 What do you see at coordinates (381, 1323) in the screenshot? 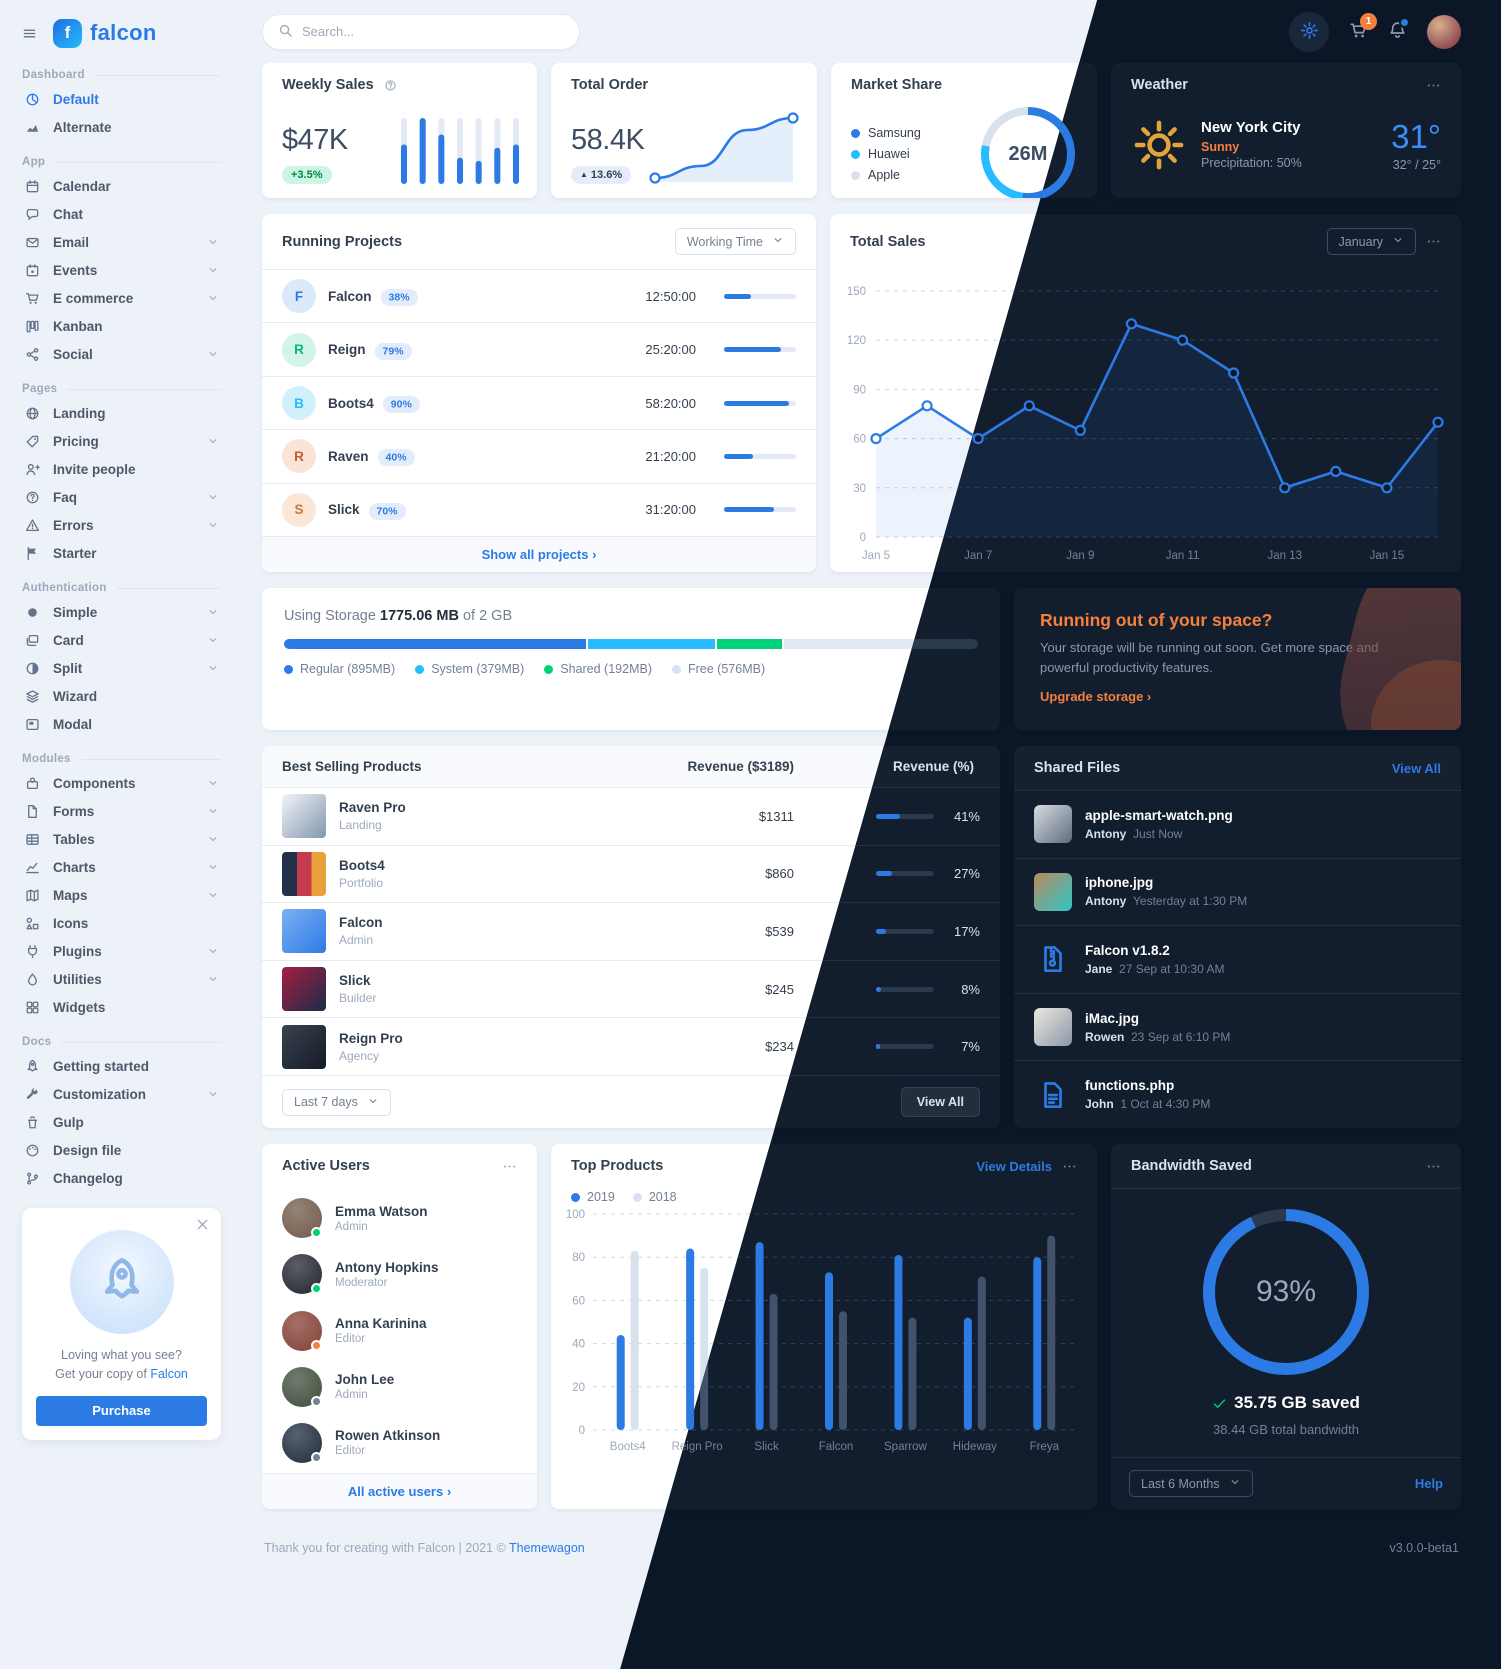
I see `user-name-link: Anna Karinina` at bounding box center [381, 1323].